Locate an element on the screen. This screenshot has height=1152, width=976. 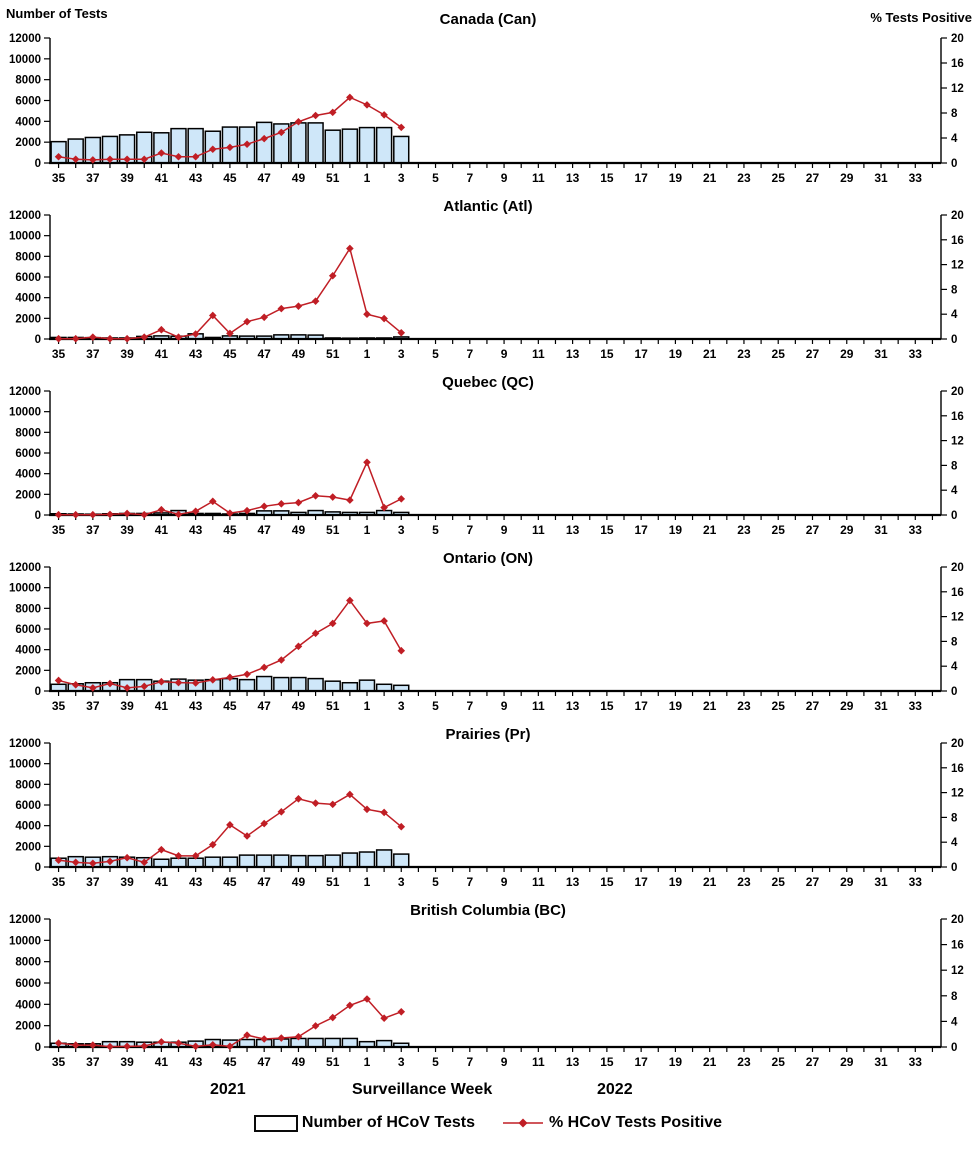
year-2021-label: 2021 is located at coordinates (228, 1089).